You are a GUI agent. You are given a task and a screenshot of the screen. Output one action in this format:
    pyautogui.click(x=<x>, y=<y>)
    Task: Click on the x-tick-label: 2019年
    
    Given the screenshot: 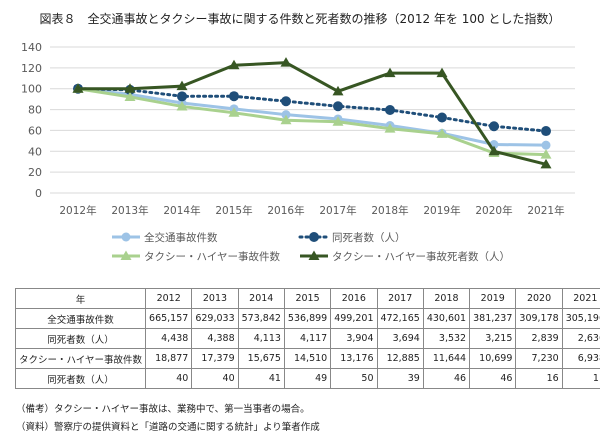 What is the action you would take?
    pyautogui.click(x=441, y=210)
    